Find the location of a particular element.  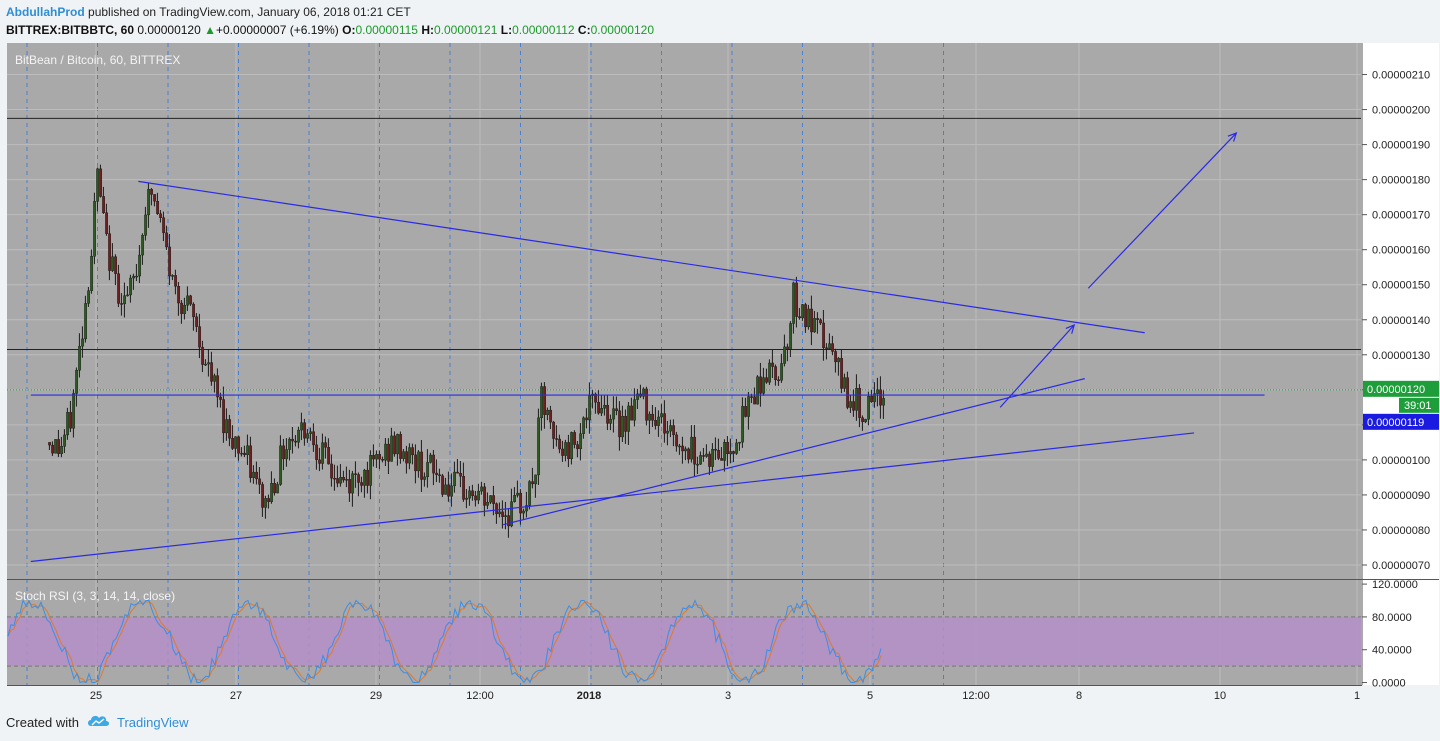

price-axis is located at coordinates (1400, 364).